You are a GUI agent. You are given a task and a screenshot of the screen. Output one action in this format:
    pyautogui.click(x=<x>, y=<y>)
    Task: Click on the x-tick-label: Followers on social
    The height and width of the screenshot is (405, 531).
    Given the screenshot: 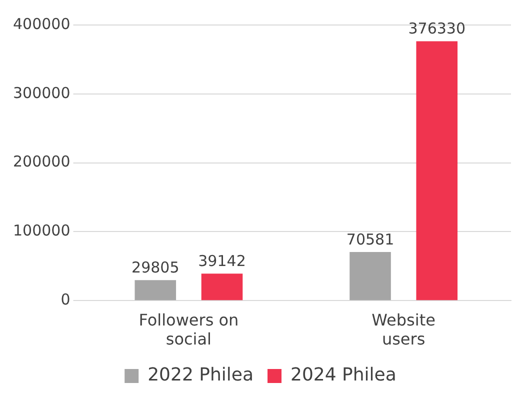 What is the action you would take?
    pyautogui.click(x=188, y=329)
    